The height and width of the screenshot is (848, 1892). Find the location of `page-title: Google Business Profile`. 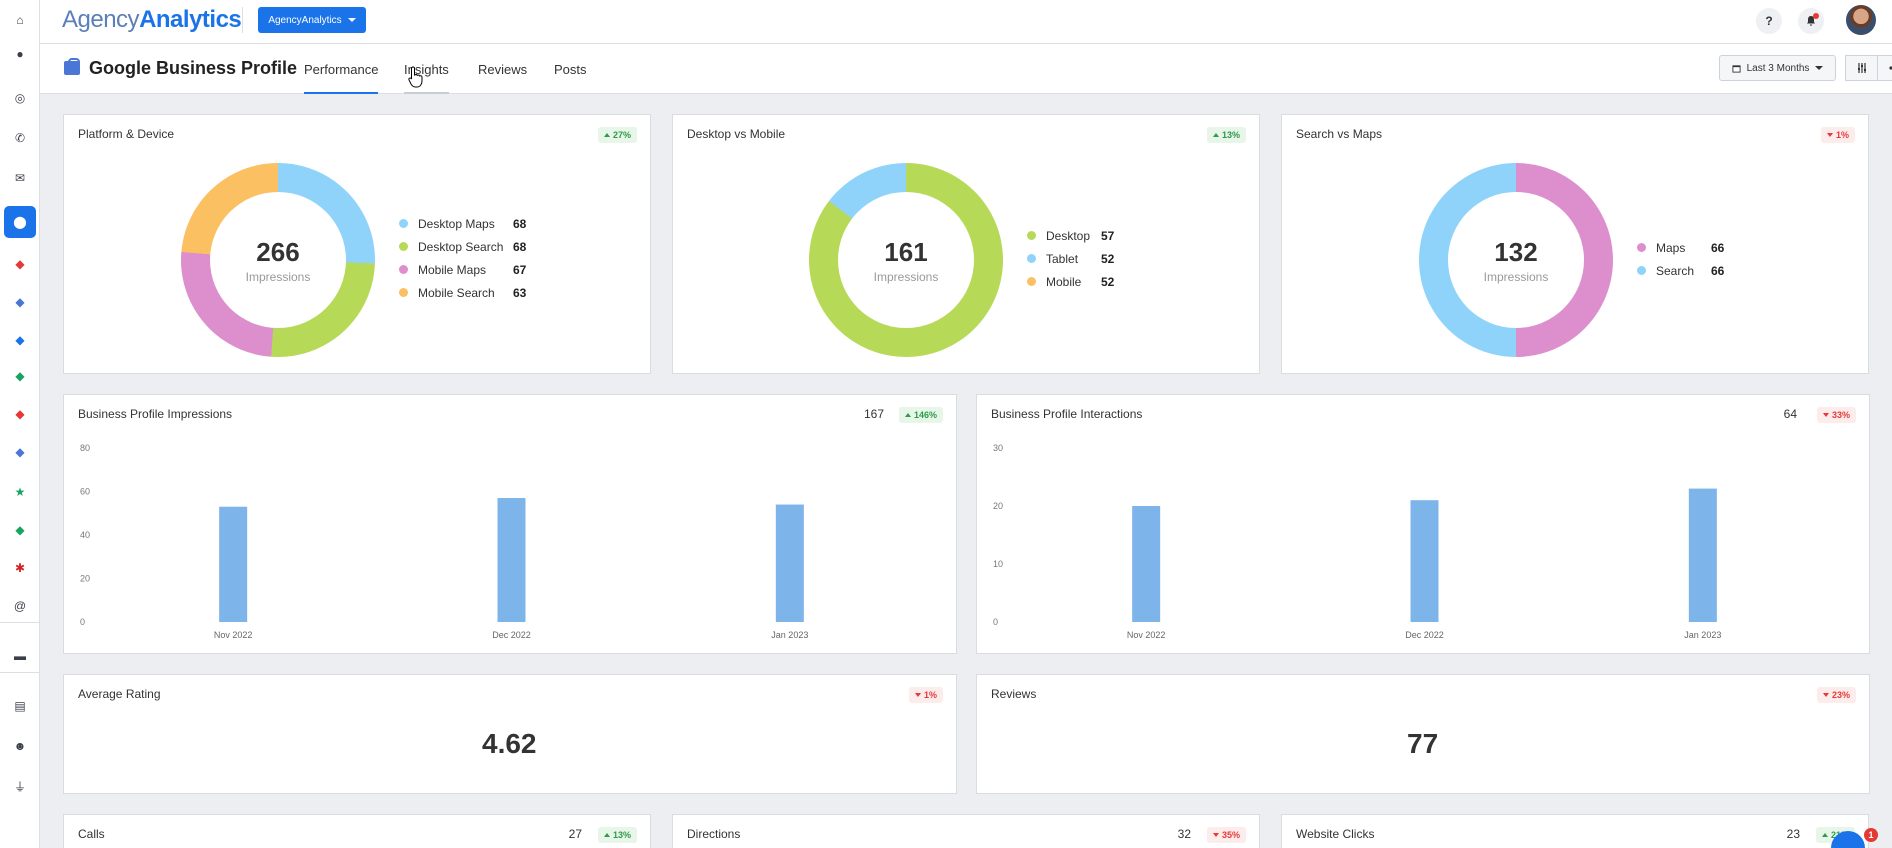

page-title: Google Business Profile is located at coordinates (193, 68).